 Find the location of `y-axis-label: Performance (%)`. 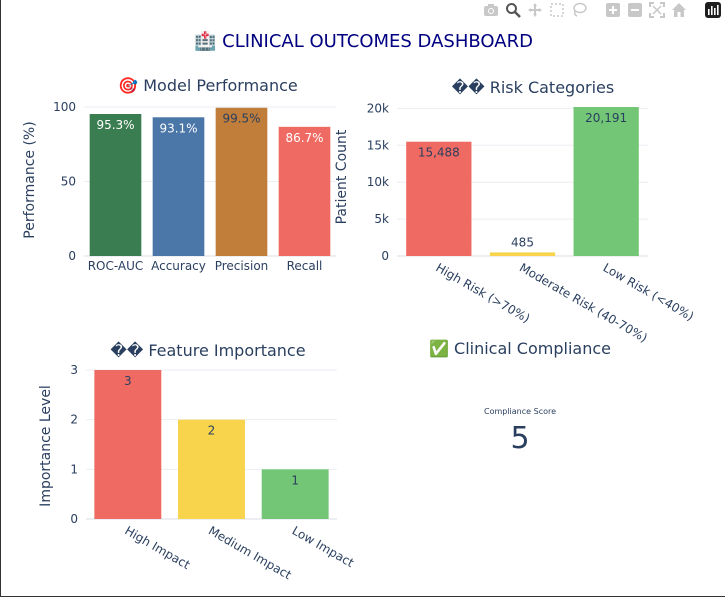

y-axis-label: Performance (%) is located at coordinates (30, 179).